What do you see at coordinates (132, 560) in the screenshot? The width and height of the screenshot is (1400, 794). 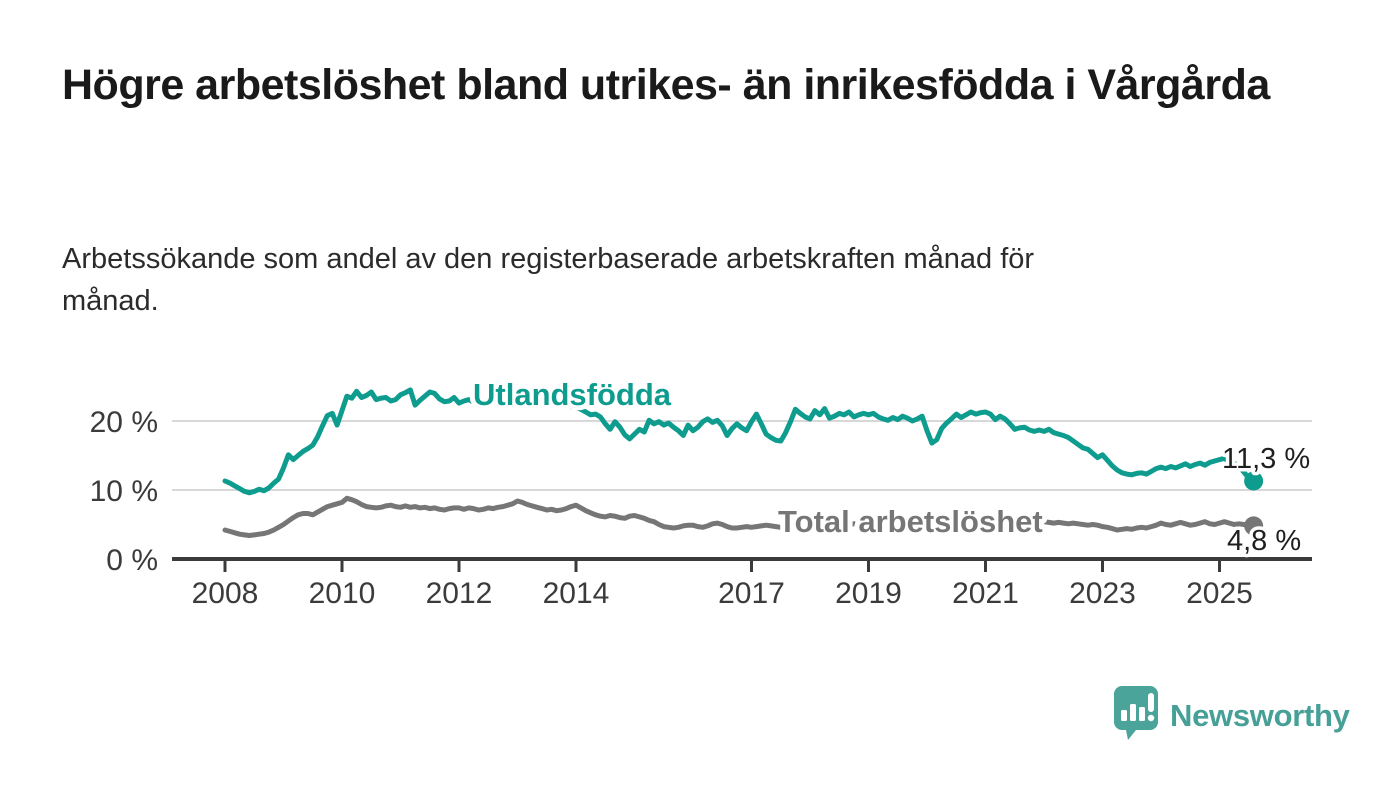 I see `y-tick-label-0: 0 %` at bounding box center [132, 560].